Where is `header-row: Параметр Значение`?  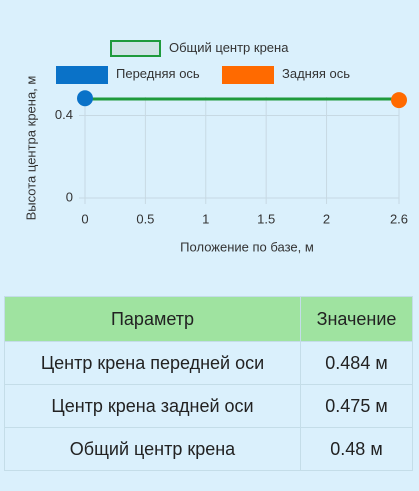 header-row: Параметр Значение is located at coordinates (208, 319).